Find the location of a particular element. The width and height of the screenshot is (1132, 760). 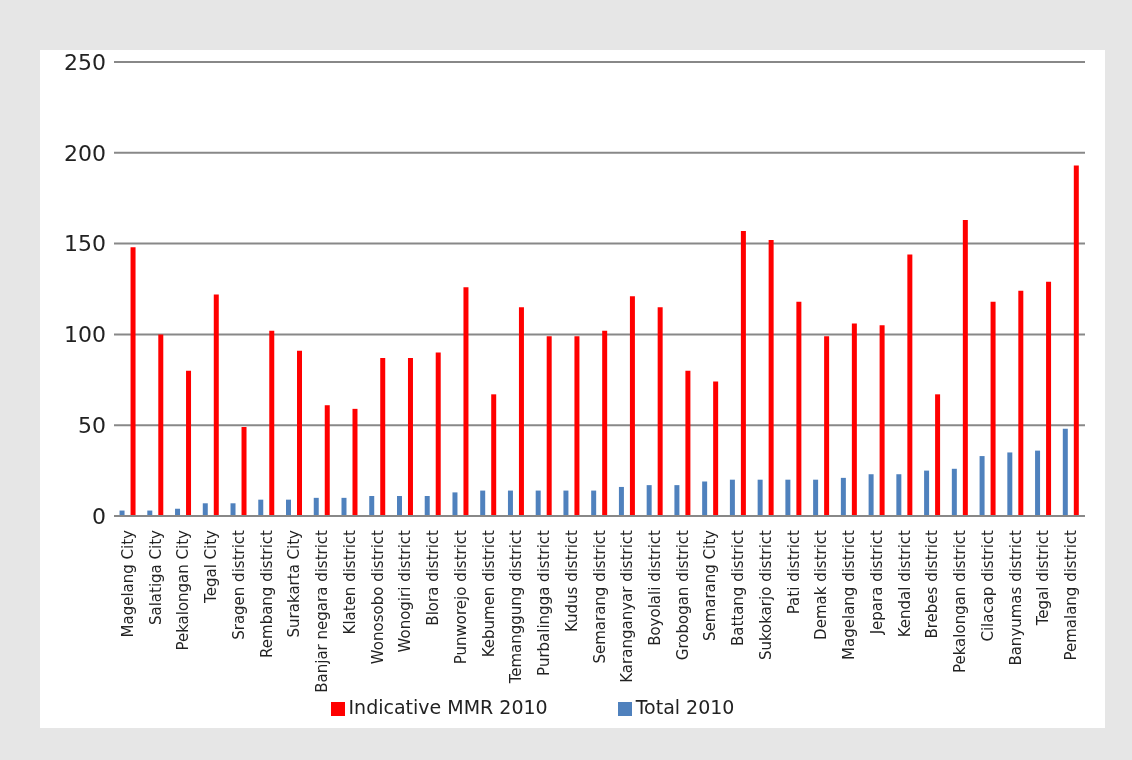

x-tick-label: Pemalang district is located at coordinates (1071, 595).